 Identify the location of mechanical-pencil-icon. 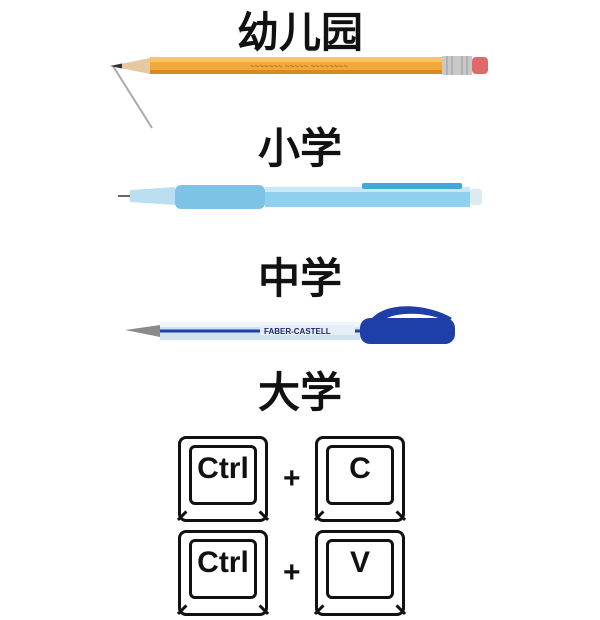
(300, 196).